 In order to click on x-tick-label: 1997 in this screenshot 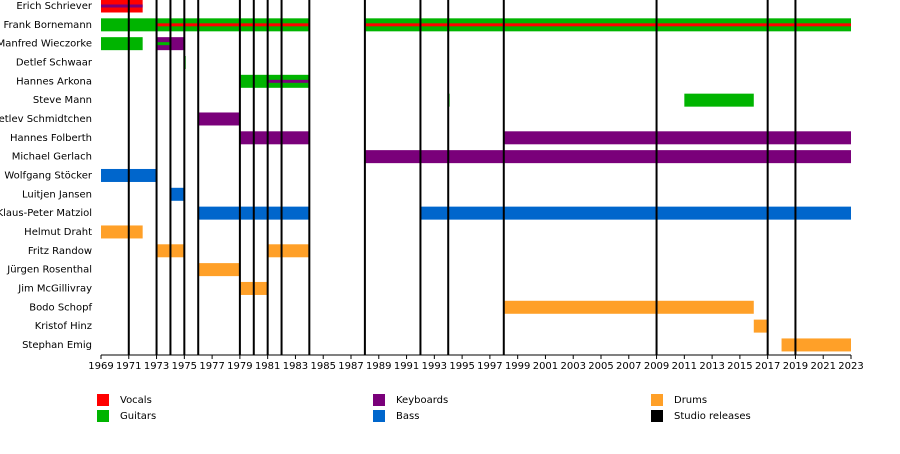, I will do `click(489, 366)`.